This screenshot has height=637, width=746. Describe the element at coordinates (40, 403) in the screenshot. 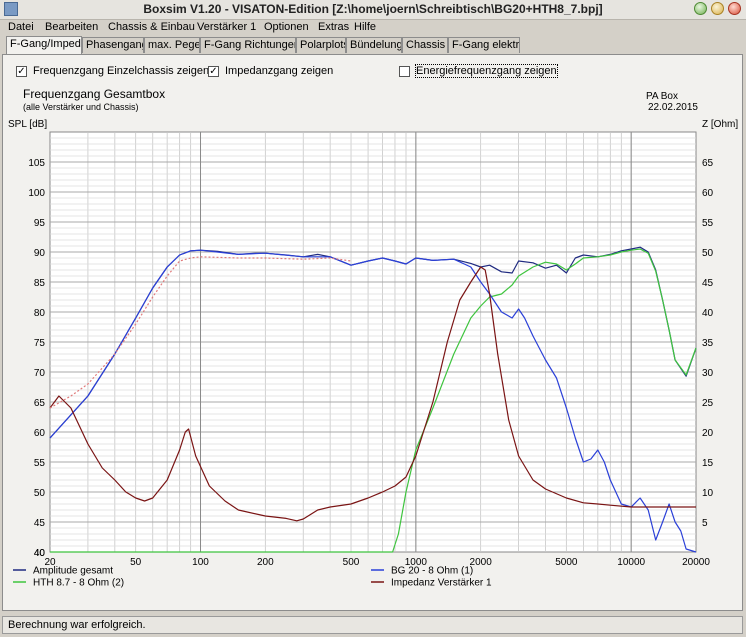

I see `y-tick-label-left: 65` at that location.